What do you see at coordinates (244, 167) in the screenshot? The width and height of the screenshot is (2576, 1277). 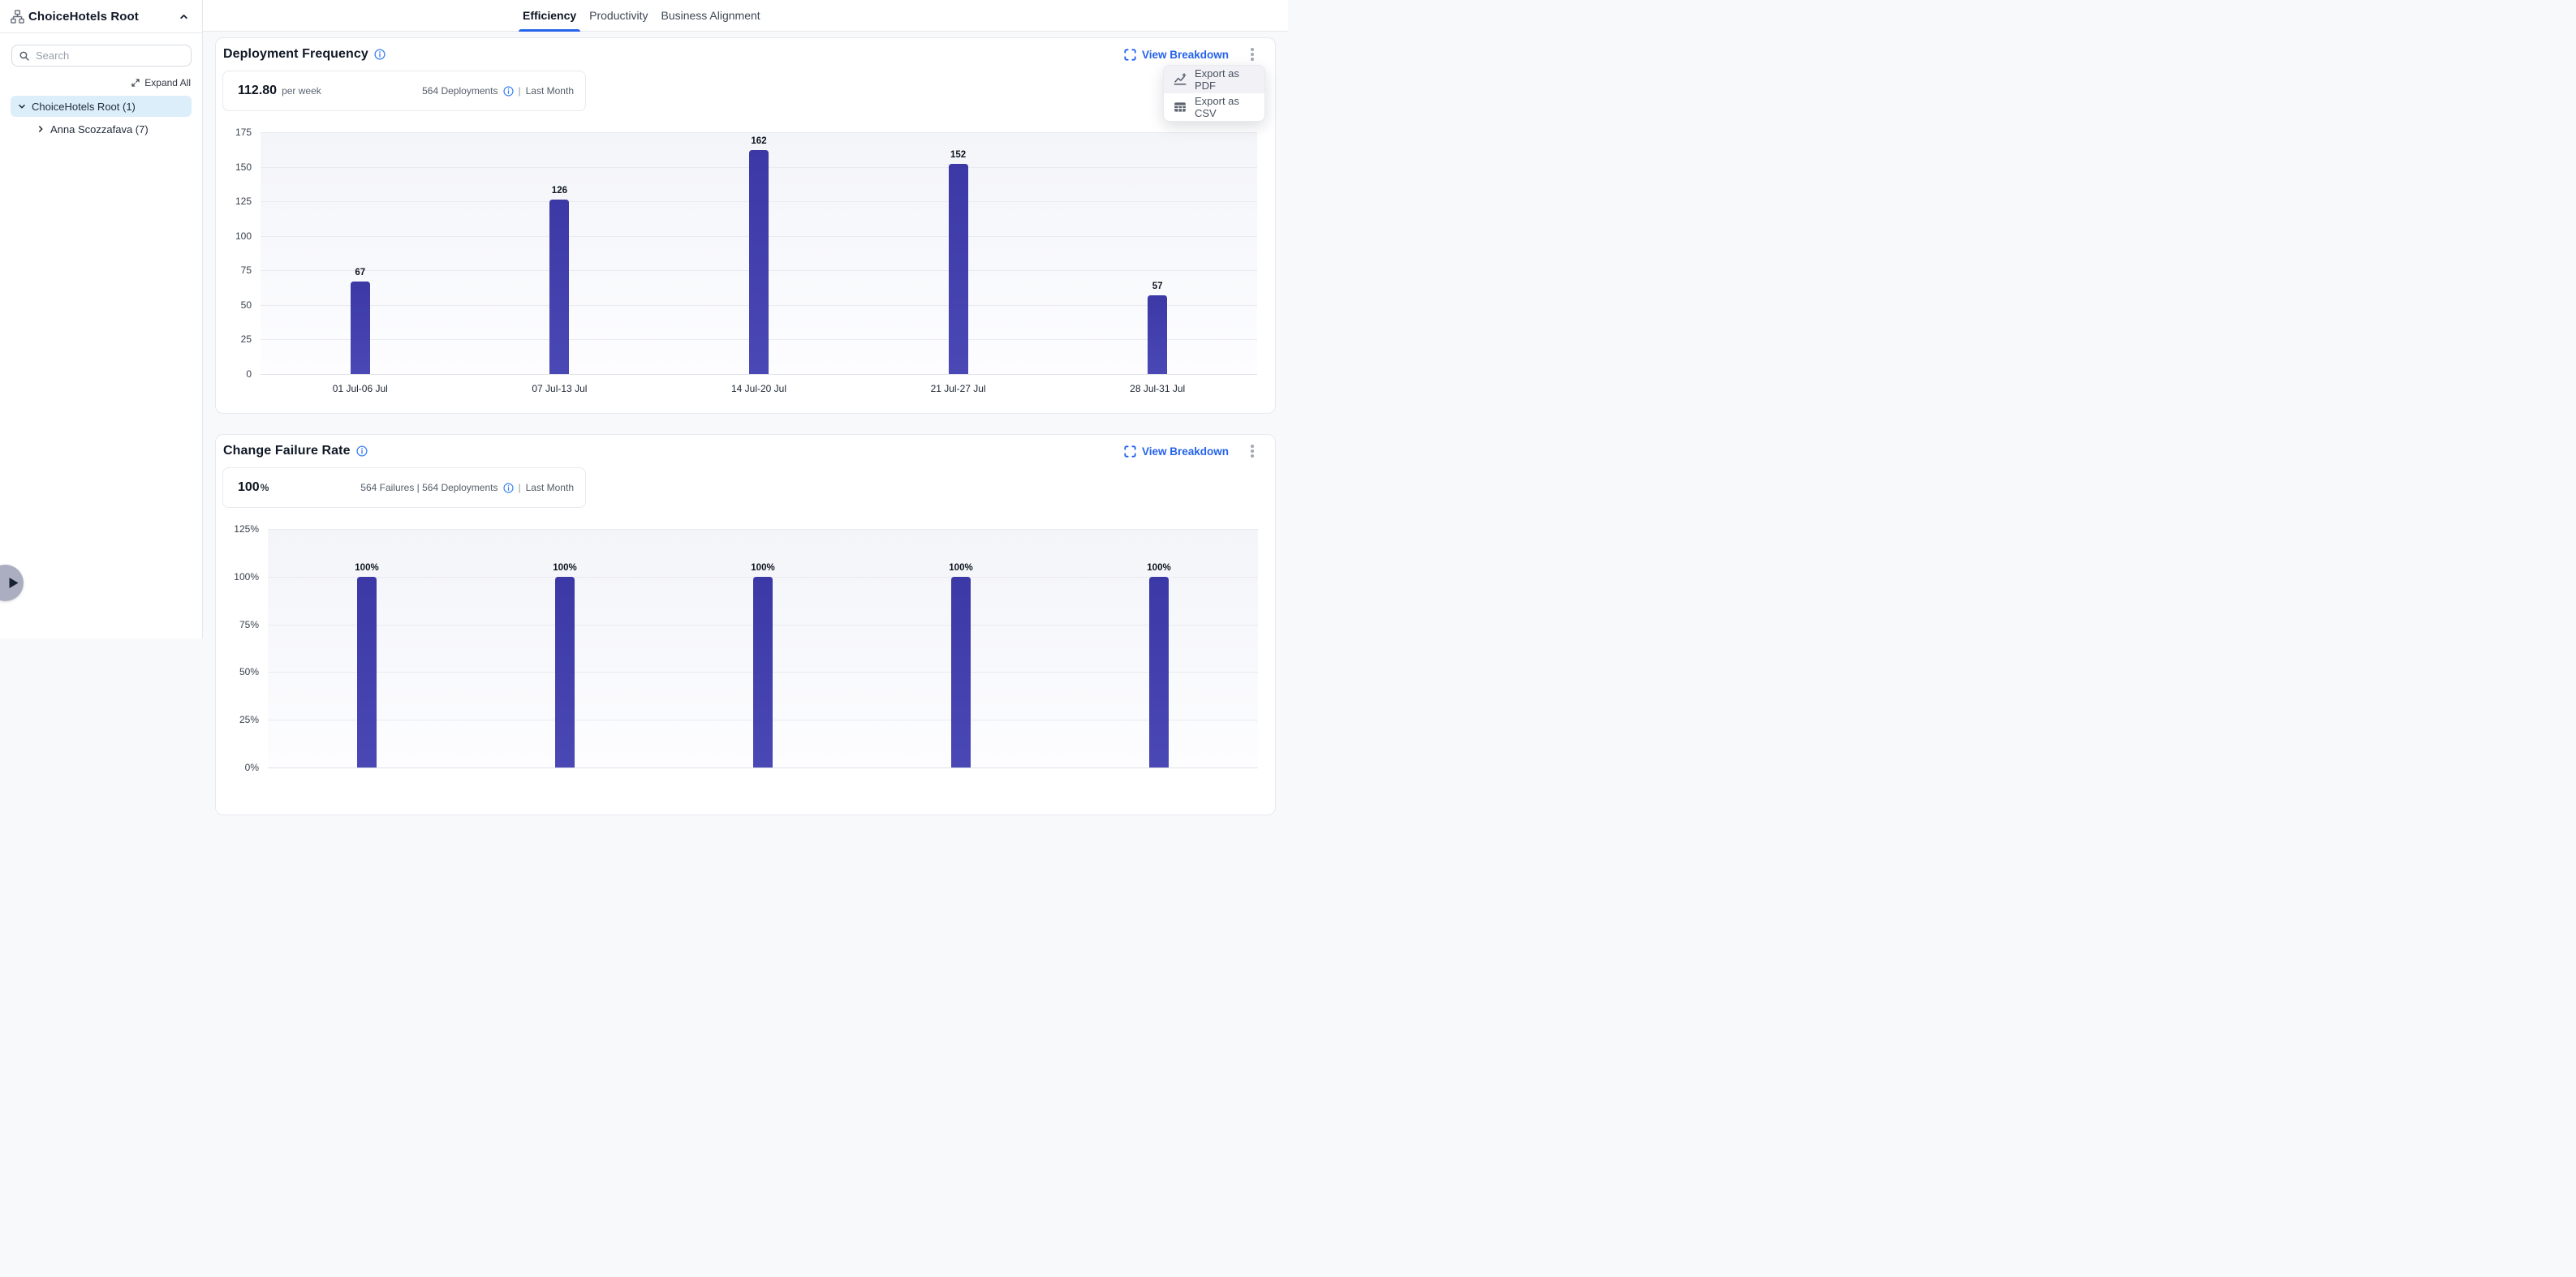 I see `y-axis-tick-label: 150` at bounding box center [244, 167].